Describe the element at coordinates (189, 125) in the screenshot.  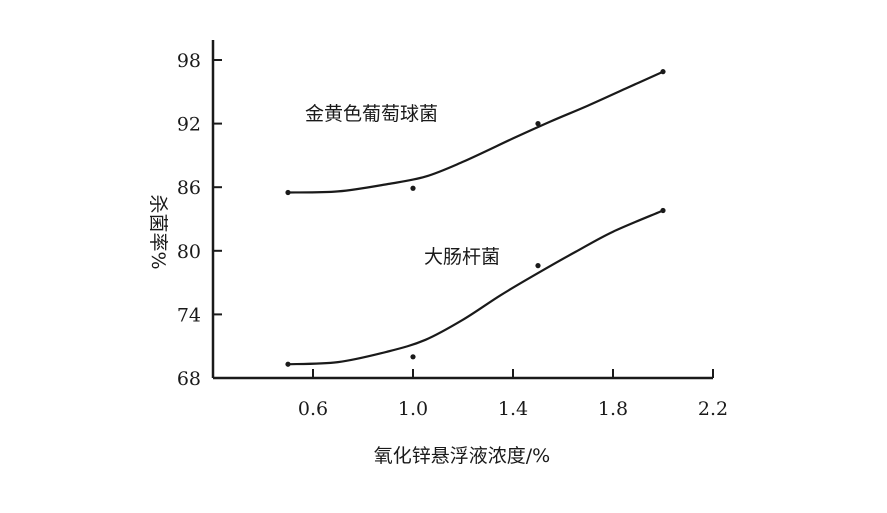
I see `y-tick-label: 92` at that location.